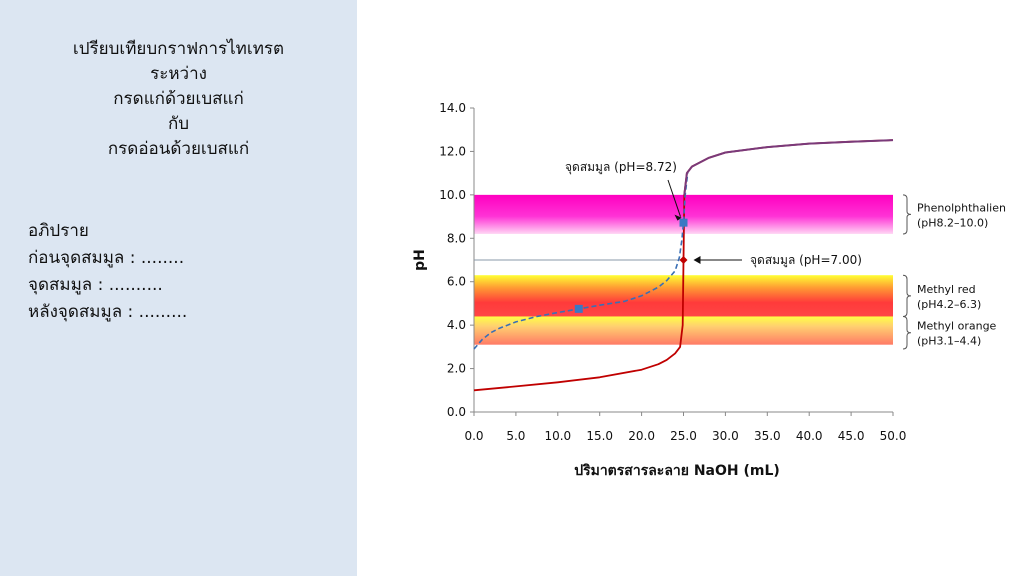  What do you see at coordinates (949, 304) in the screenshot?
I see `indicator-range: (pH4.2–6.3)` at bounding box center [949, 304].